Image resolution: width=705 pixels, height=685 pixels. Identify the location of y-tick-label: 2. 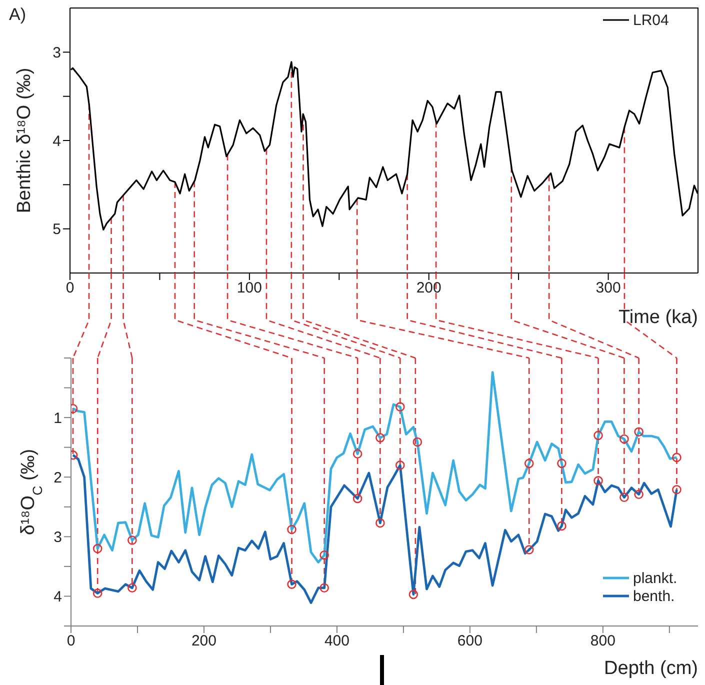
(58, 477).